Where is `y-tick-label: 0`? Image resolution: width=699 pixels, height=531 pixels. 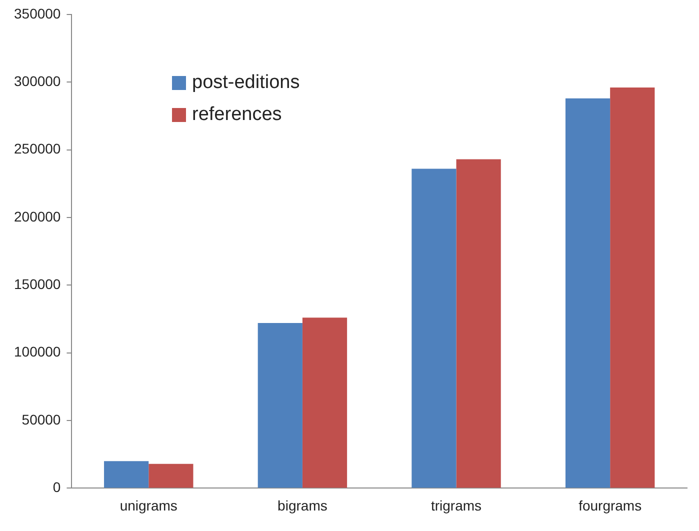 y-tick-label: 0 is located at coordinates (56, 487).